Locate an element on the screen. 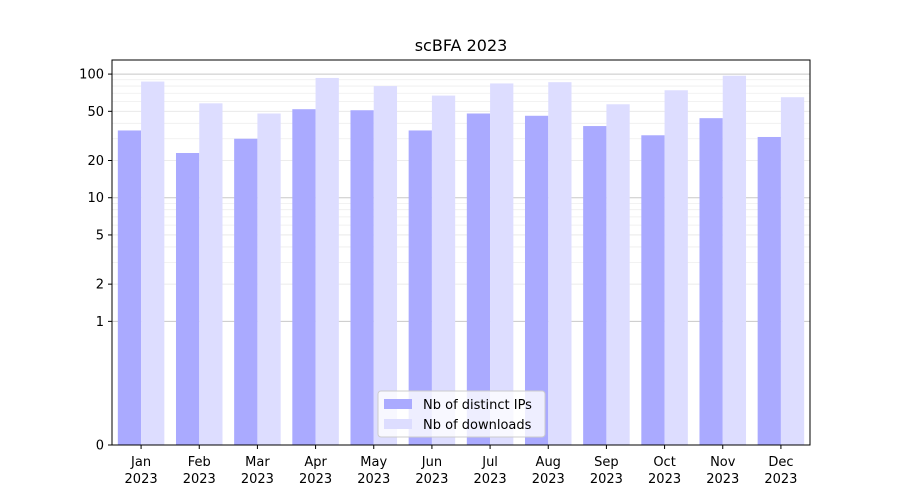  x-tick-label: Oct 2023 is located at coordinates (664, 471).